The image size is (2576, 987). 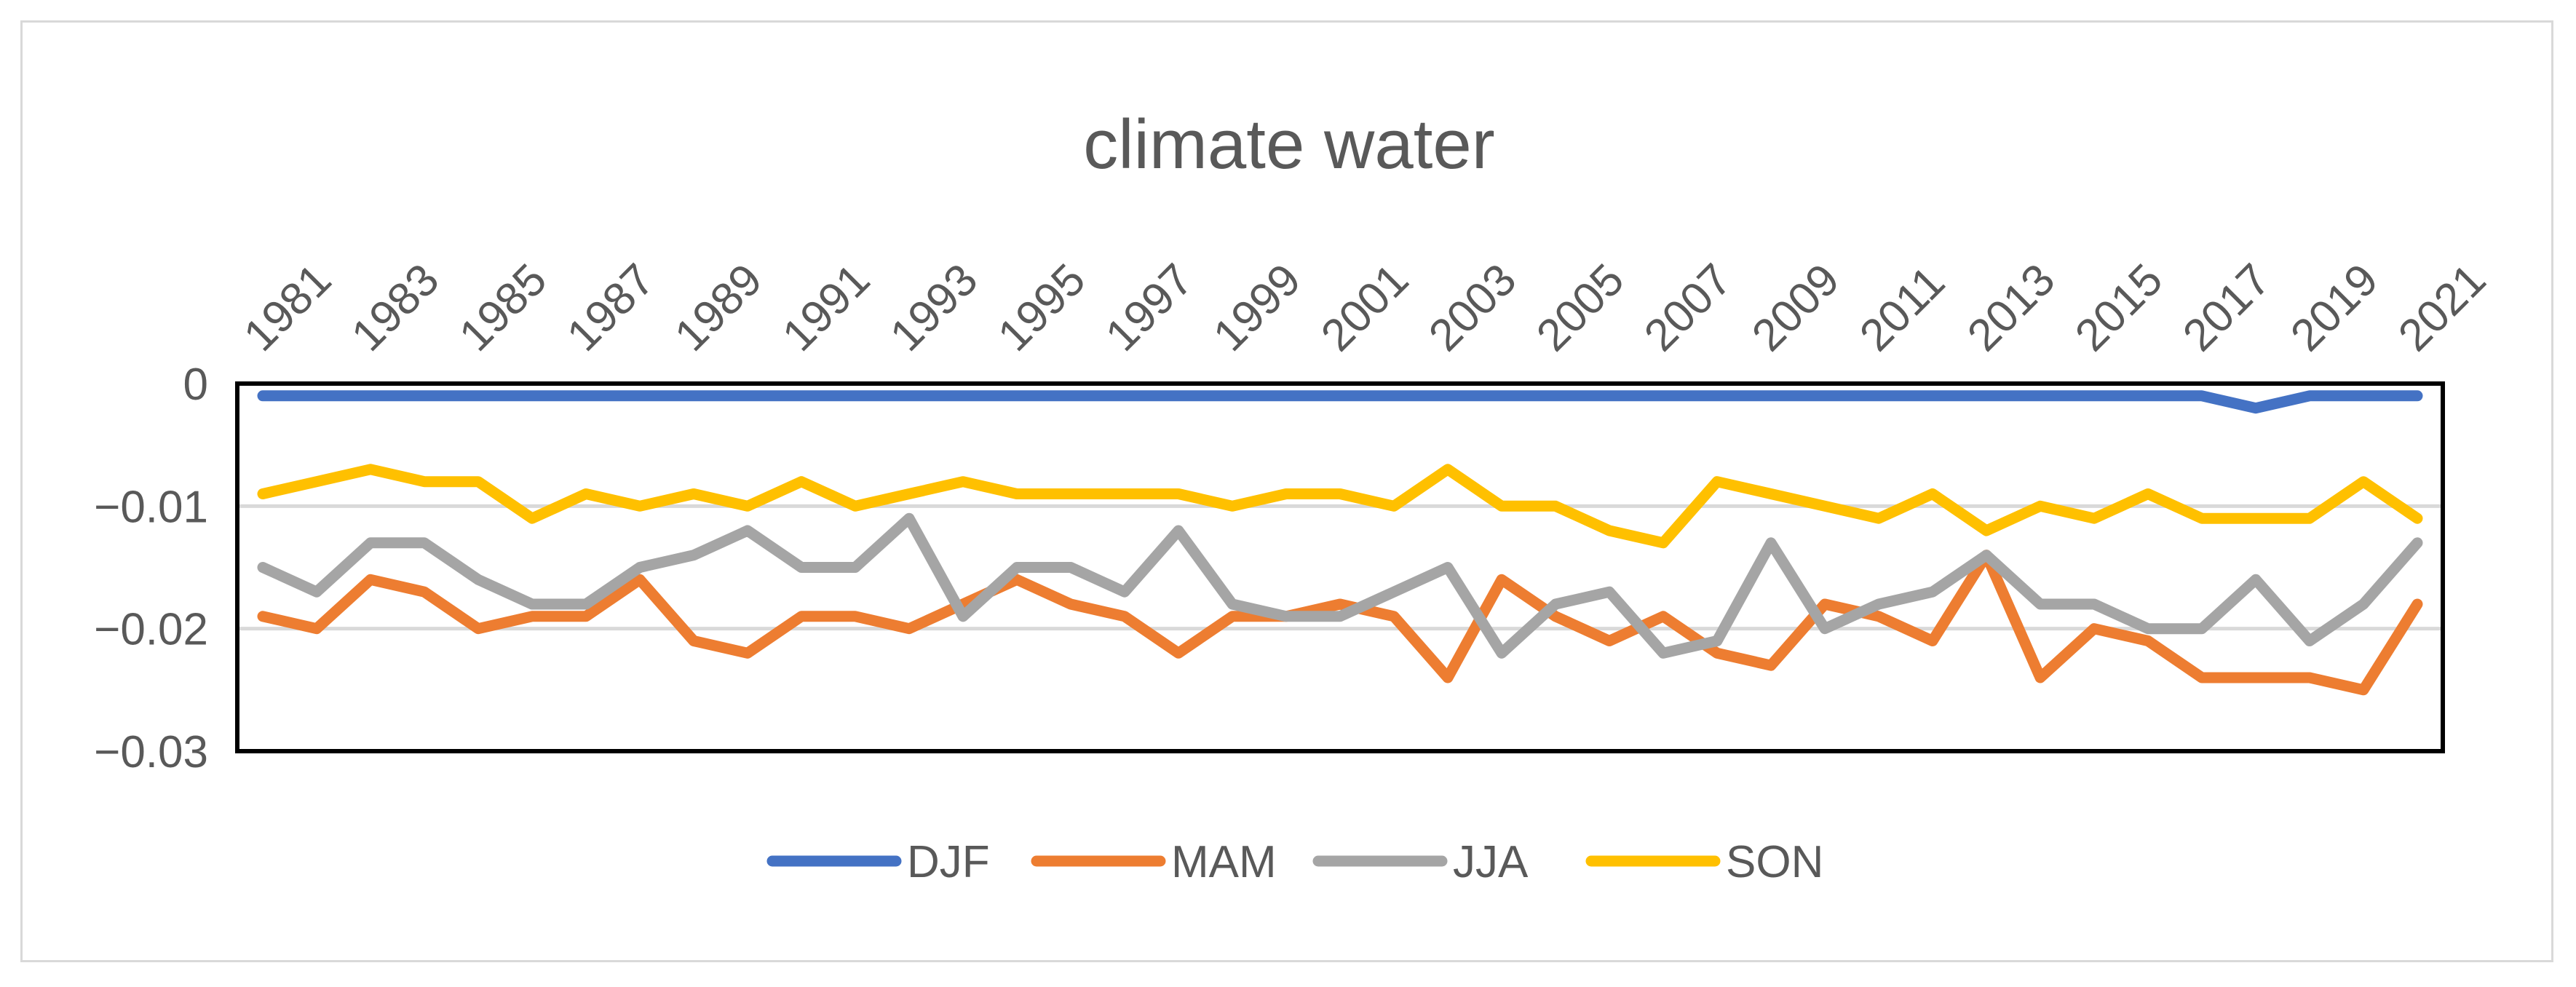 What do you see at coordinates (1340, 506) in the screenshot?
I see `series-line-son` at bounding box center [1340, 506].